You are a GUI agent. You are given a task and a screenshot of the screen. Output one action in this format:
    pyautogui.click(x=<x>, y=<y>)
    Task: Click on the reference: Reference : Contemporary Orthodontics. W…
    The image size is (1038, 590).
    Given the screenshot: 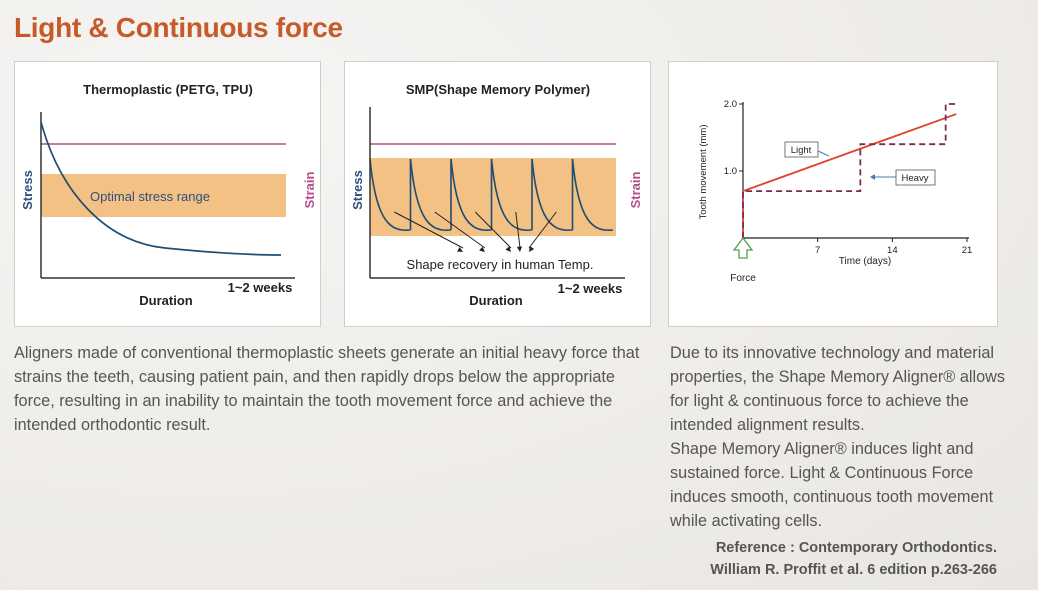 What is the action you would take?
    pyautogui.click(x=853, y=559)
    